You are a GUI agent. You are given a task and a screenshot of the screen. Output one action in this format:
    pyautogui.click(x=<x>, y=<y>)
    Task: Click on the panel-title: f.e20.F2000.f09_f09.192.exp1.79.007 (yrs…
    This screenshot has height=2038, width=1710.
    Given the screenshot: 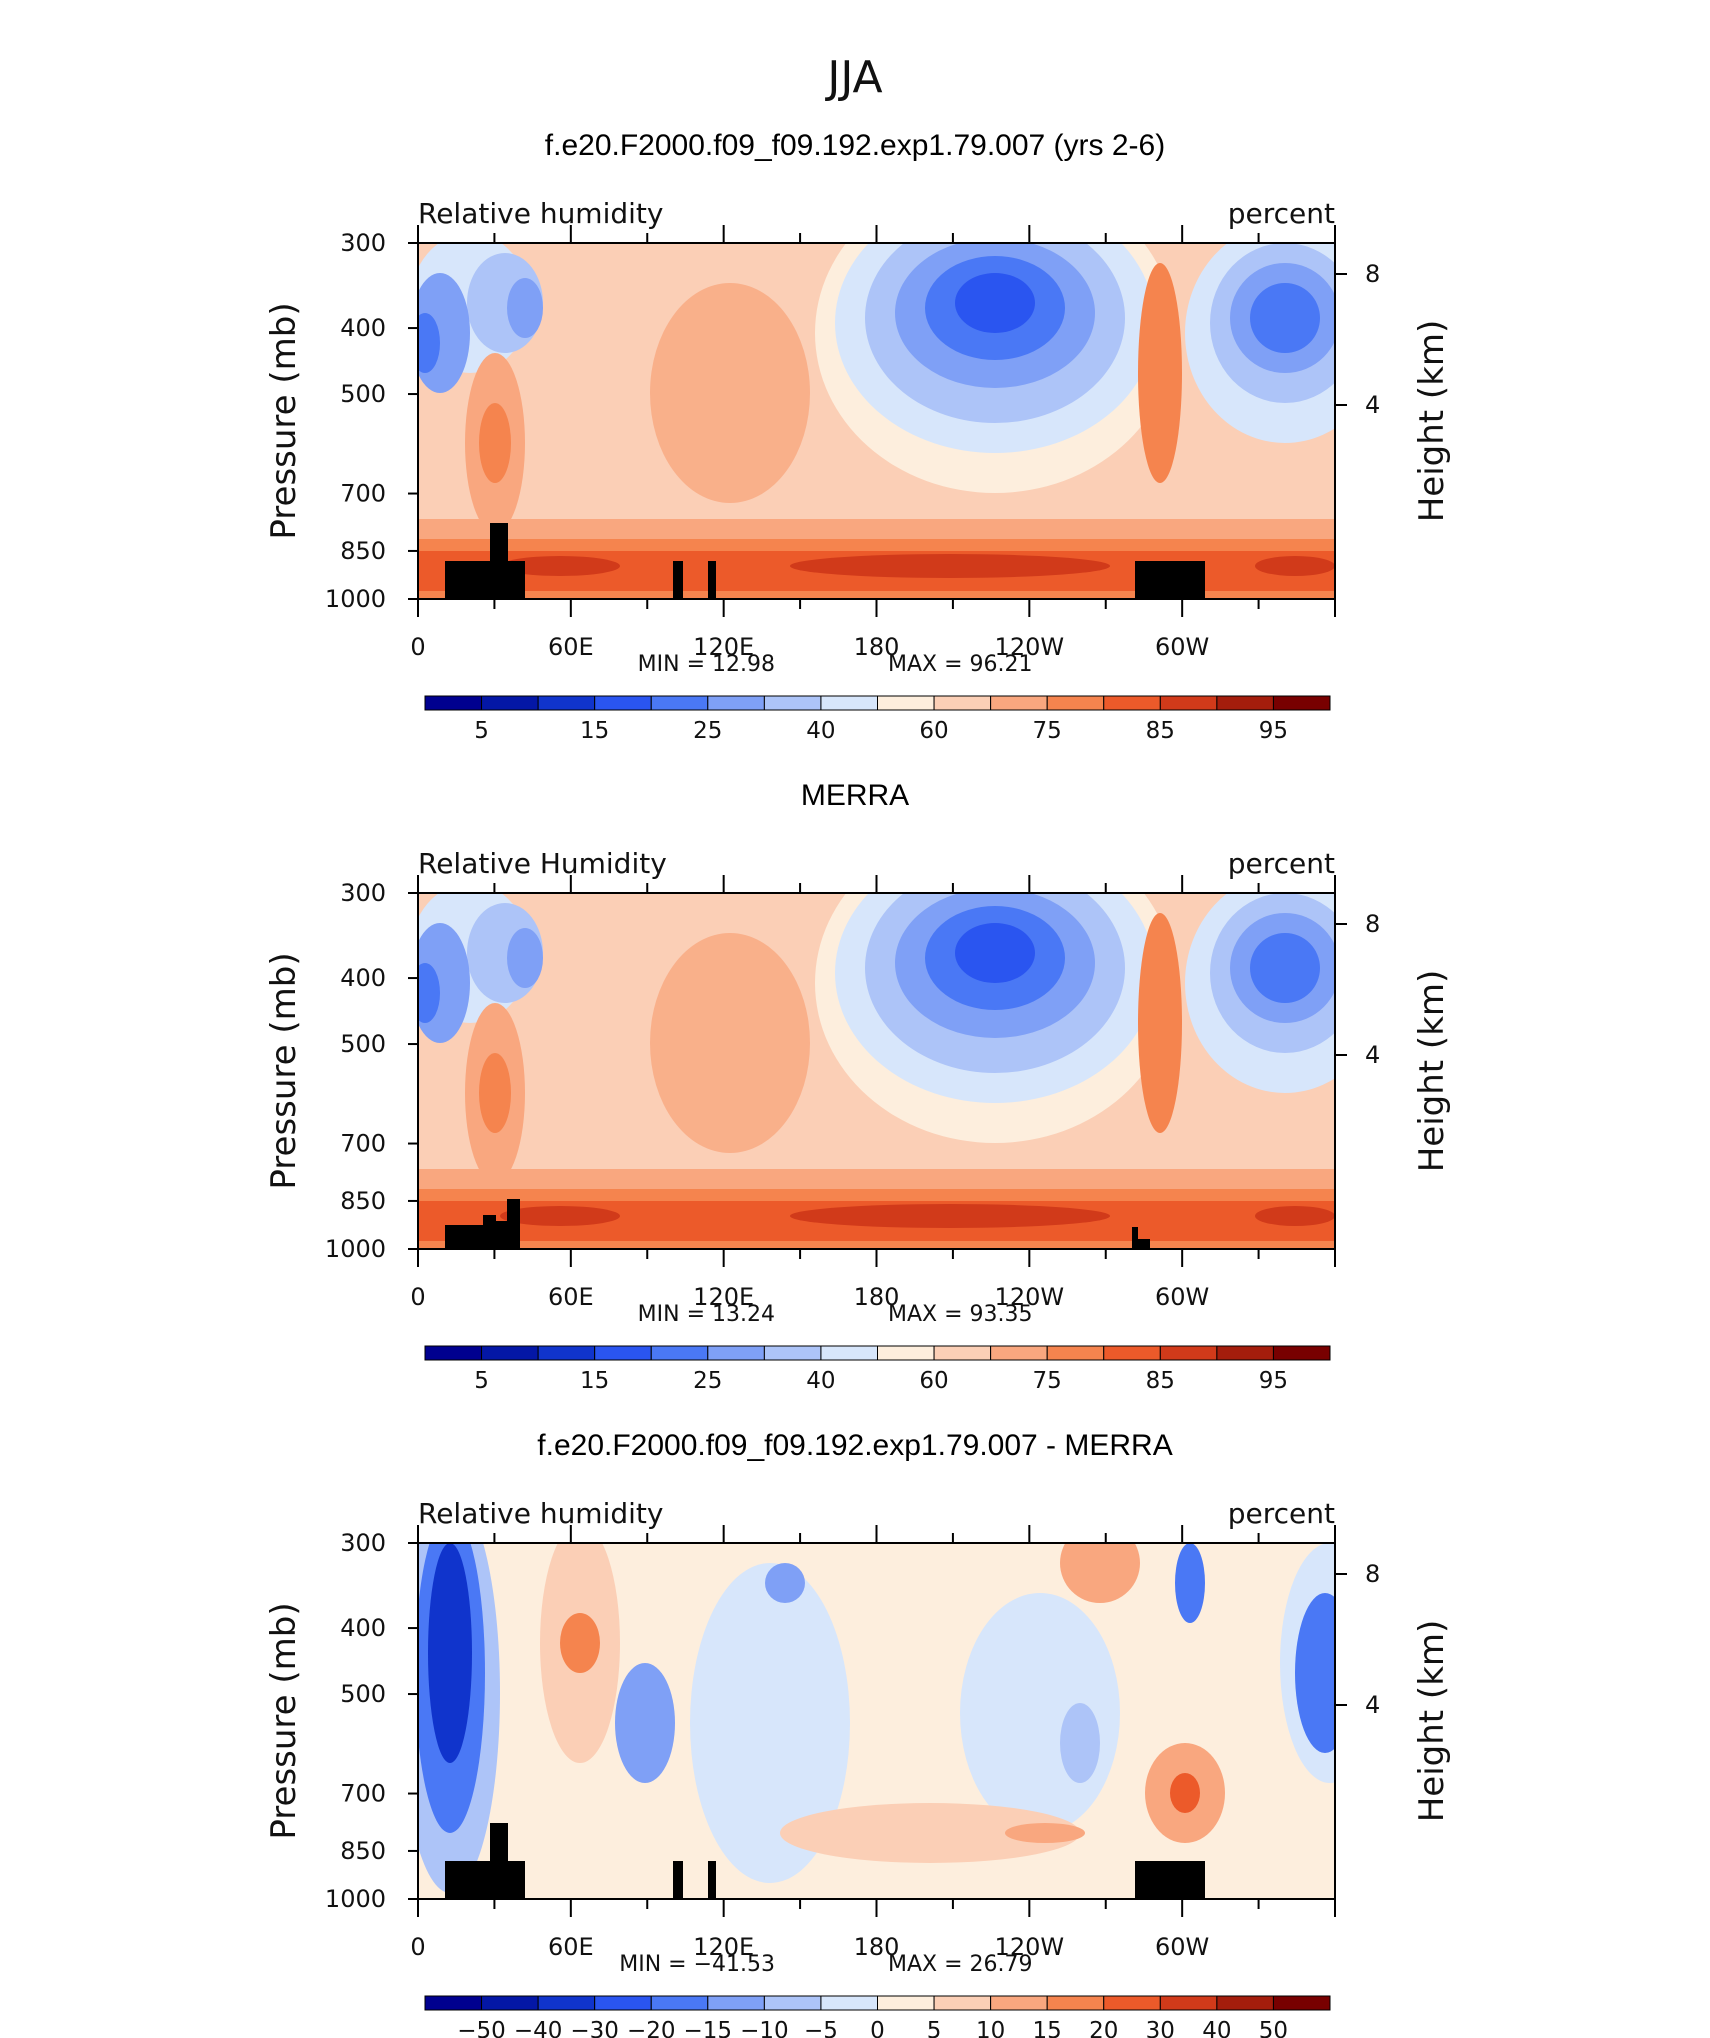 What is the action you would take?
    pyautogui.click(x=855, y=145)
    